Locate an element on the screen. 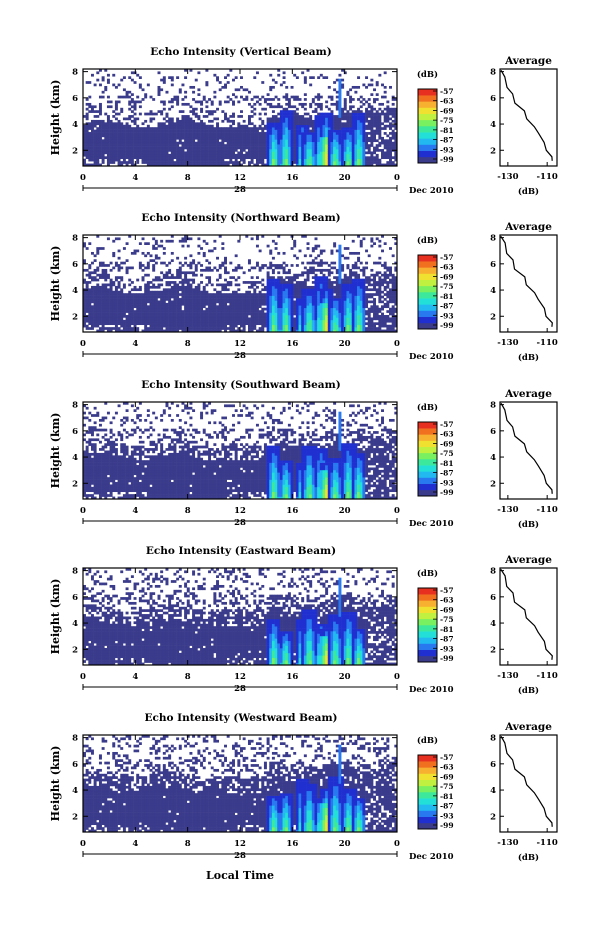 The height and width of the screenshot is (929, 610). profile-x-label: (dB) is located at coordinates (528, 191).